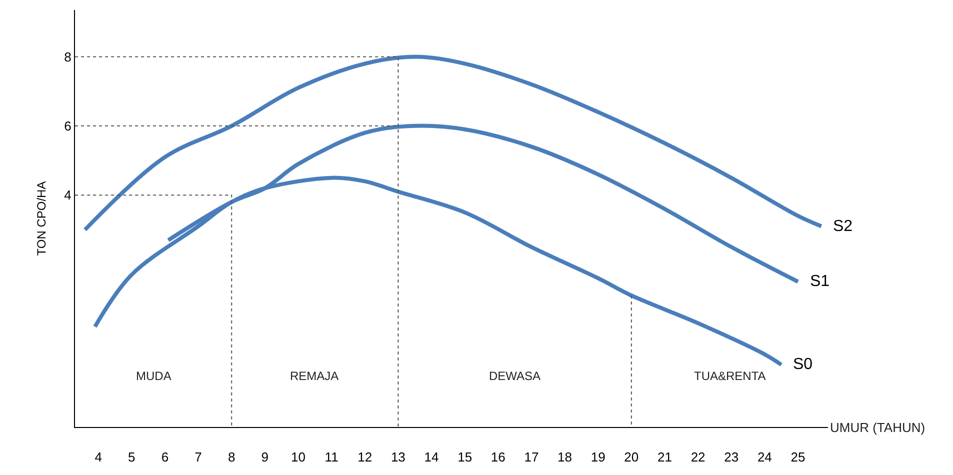  Describe the element at coordinates (154, 376) in the screenshot. I see `annotation: MUDA` at that location.